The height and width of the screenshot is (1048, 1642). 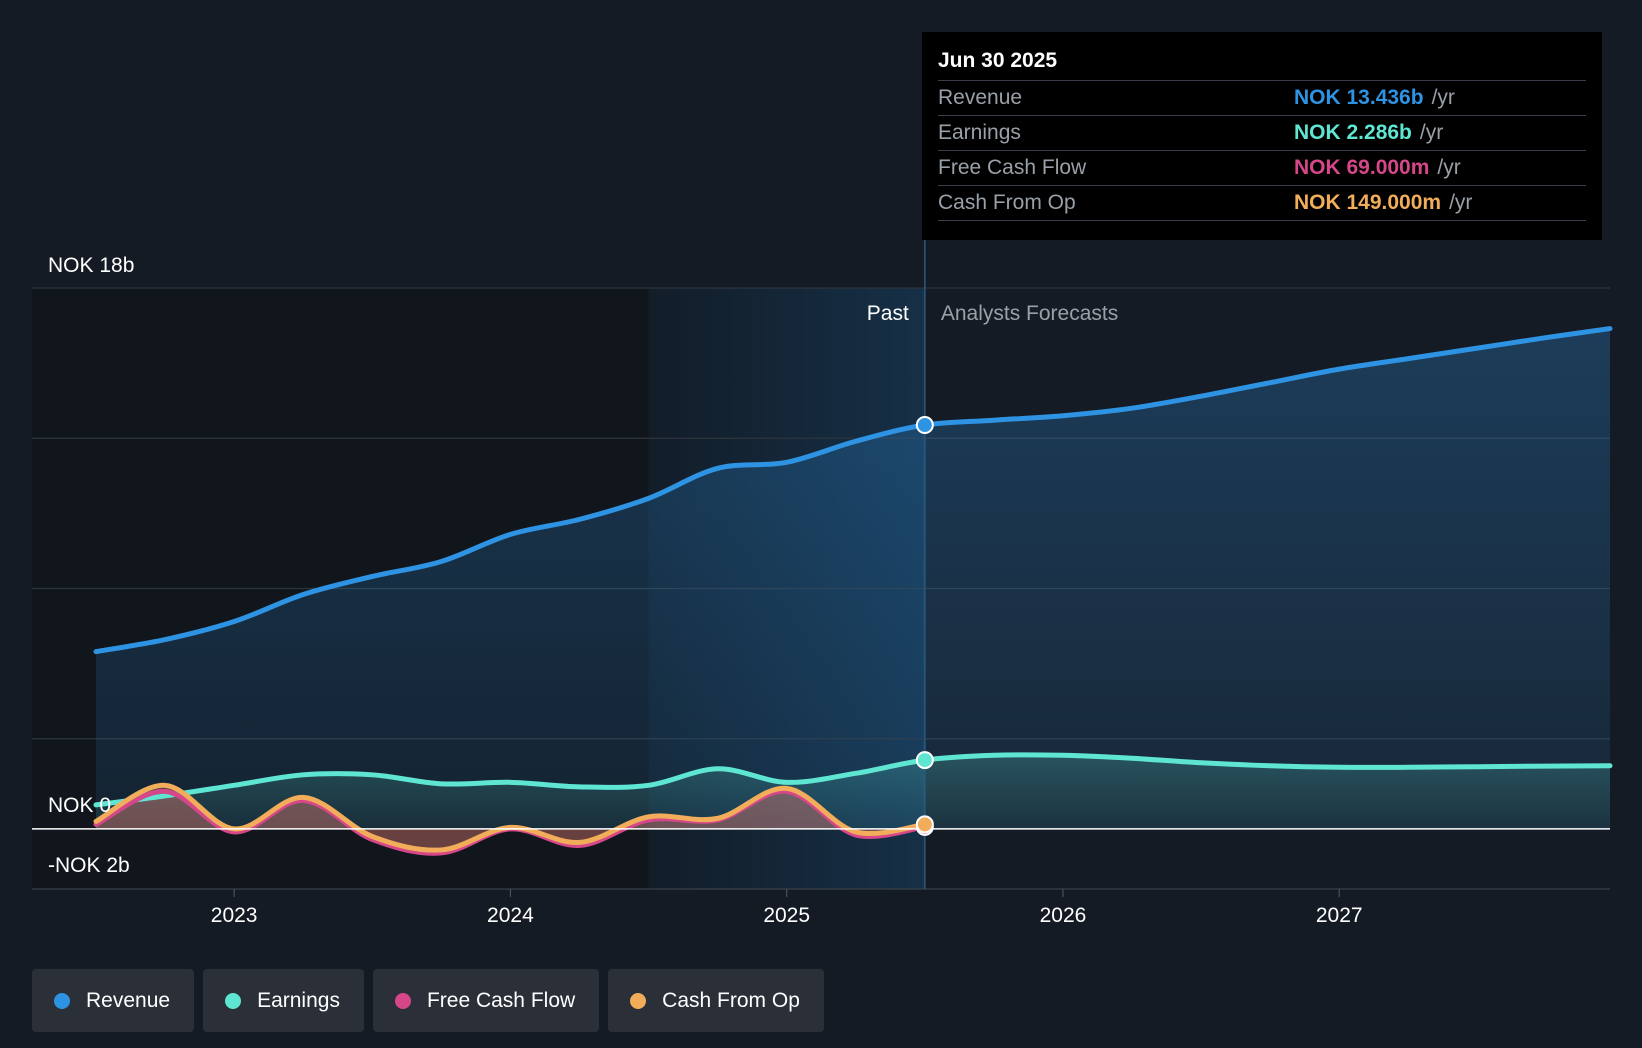 What do you see at coordinates (980, 97) in the screenshot?
I see `tooltip-label: Revenue` at bounding box center [980, 97].